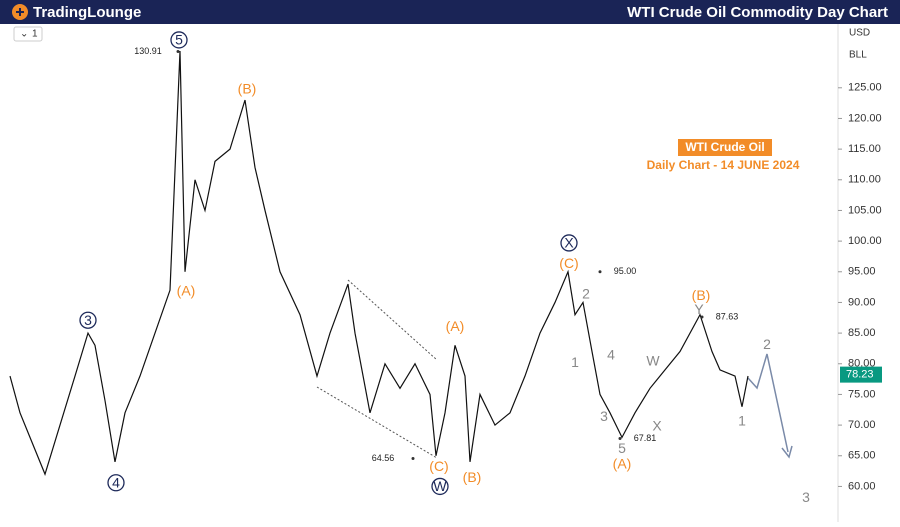  Describe the element at coordinates (148, 51) in the screenshot. I see `price-label: 130.91` at that location.